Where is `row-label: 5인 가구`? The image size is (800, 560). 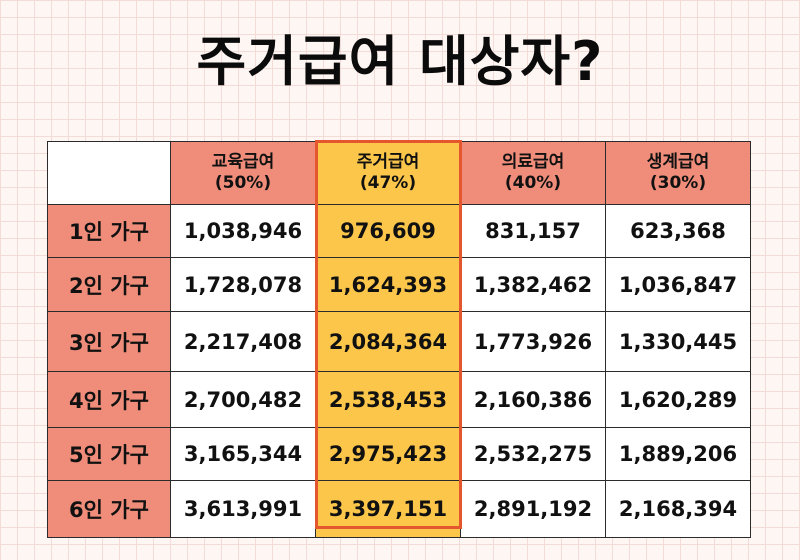
row-label: 5인 가구 is located at coordinates (109, 454).